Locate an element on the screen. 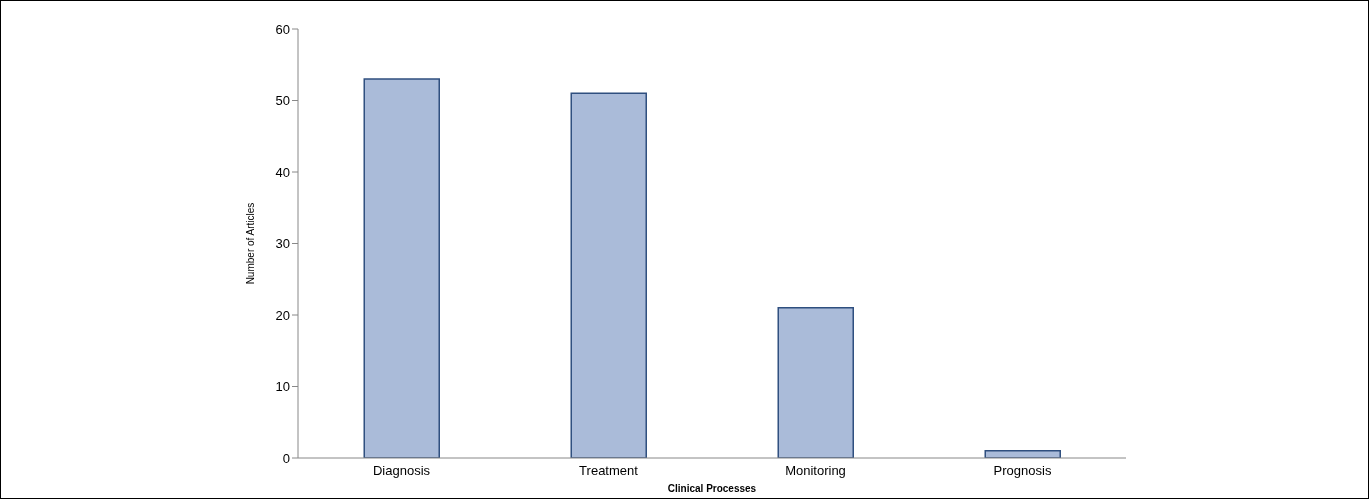 The image size is (1369, 499). x-tick-label: Treatment is located at coordinates (609, 471).